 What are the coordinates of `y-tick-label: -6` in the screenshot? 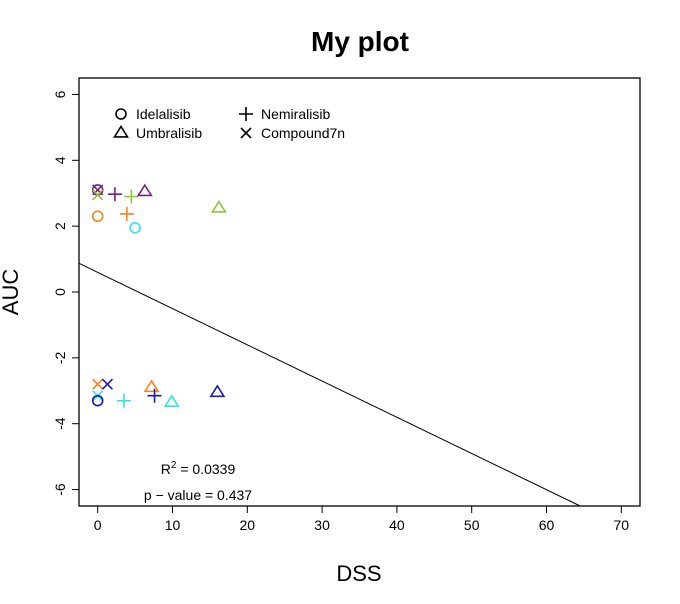 It's located at (60, 489).